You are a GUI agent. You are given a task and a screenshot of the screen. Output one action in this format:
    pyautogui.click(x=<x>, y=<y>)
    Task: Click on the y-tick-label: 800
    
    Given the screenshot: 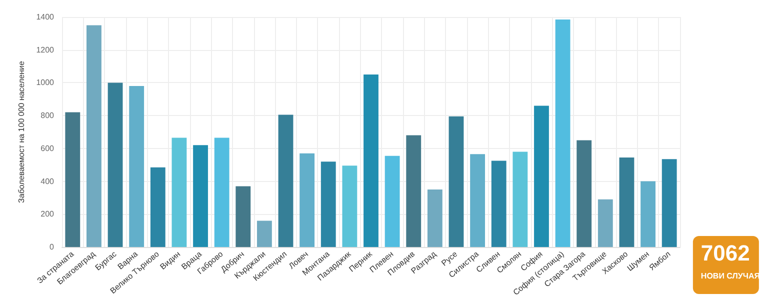 What is the action you would take?
    pyautogui.click(x=47, y=115)
    